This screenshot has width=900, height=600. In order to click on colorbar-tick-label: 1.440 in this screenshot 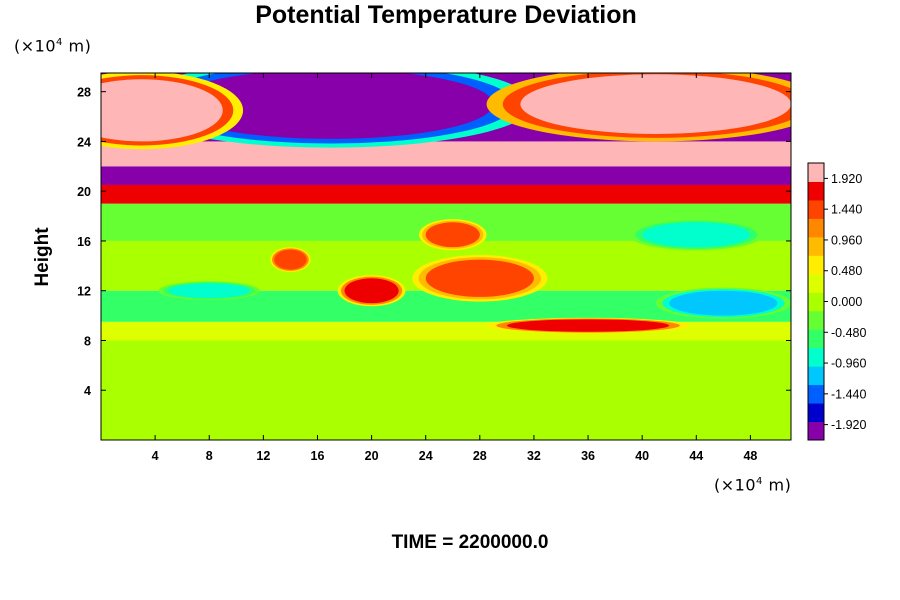, I will do `click(846, 210)`.